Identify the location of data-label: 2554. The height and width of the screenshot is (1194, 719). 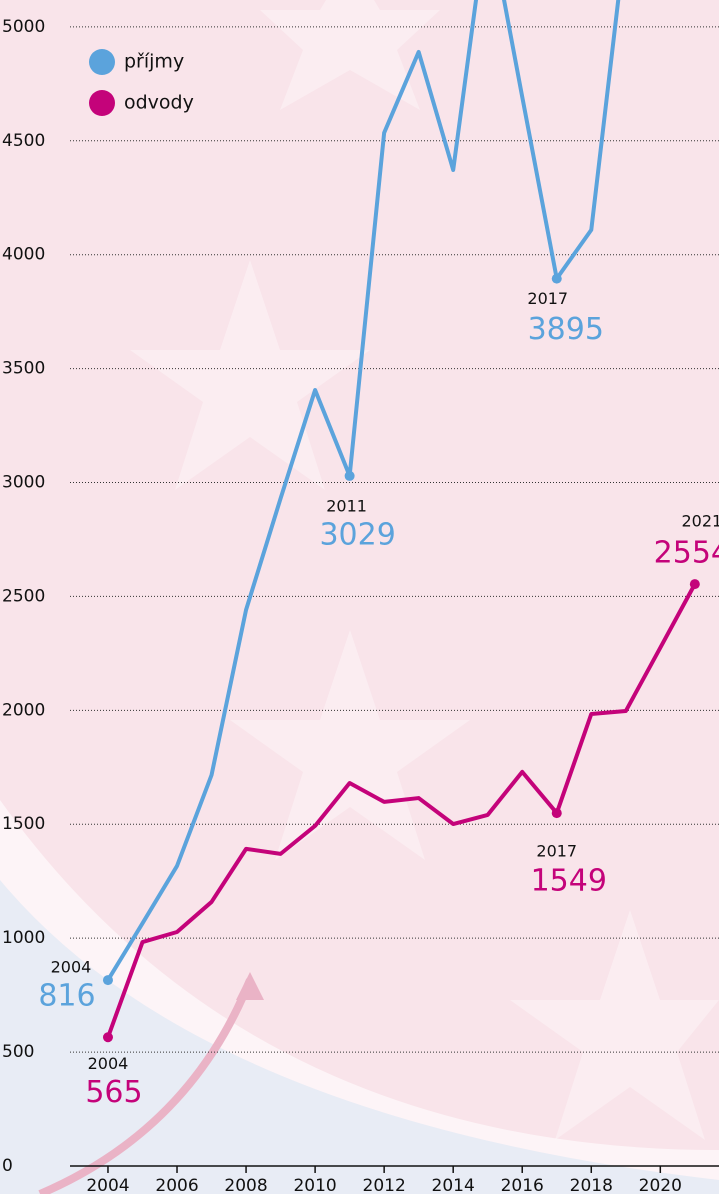
(686, 553).